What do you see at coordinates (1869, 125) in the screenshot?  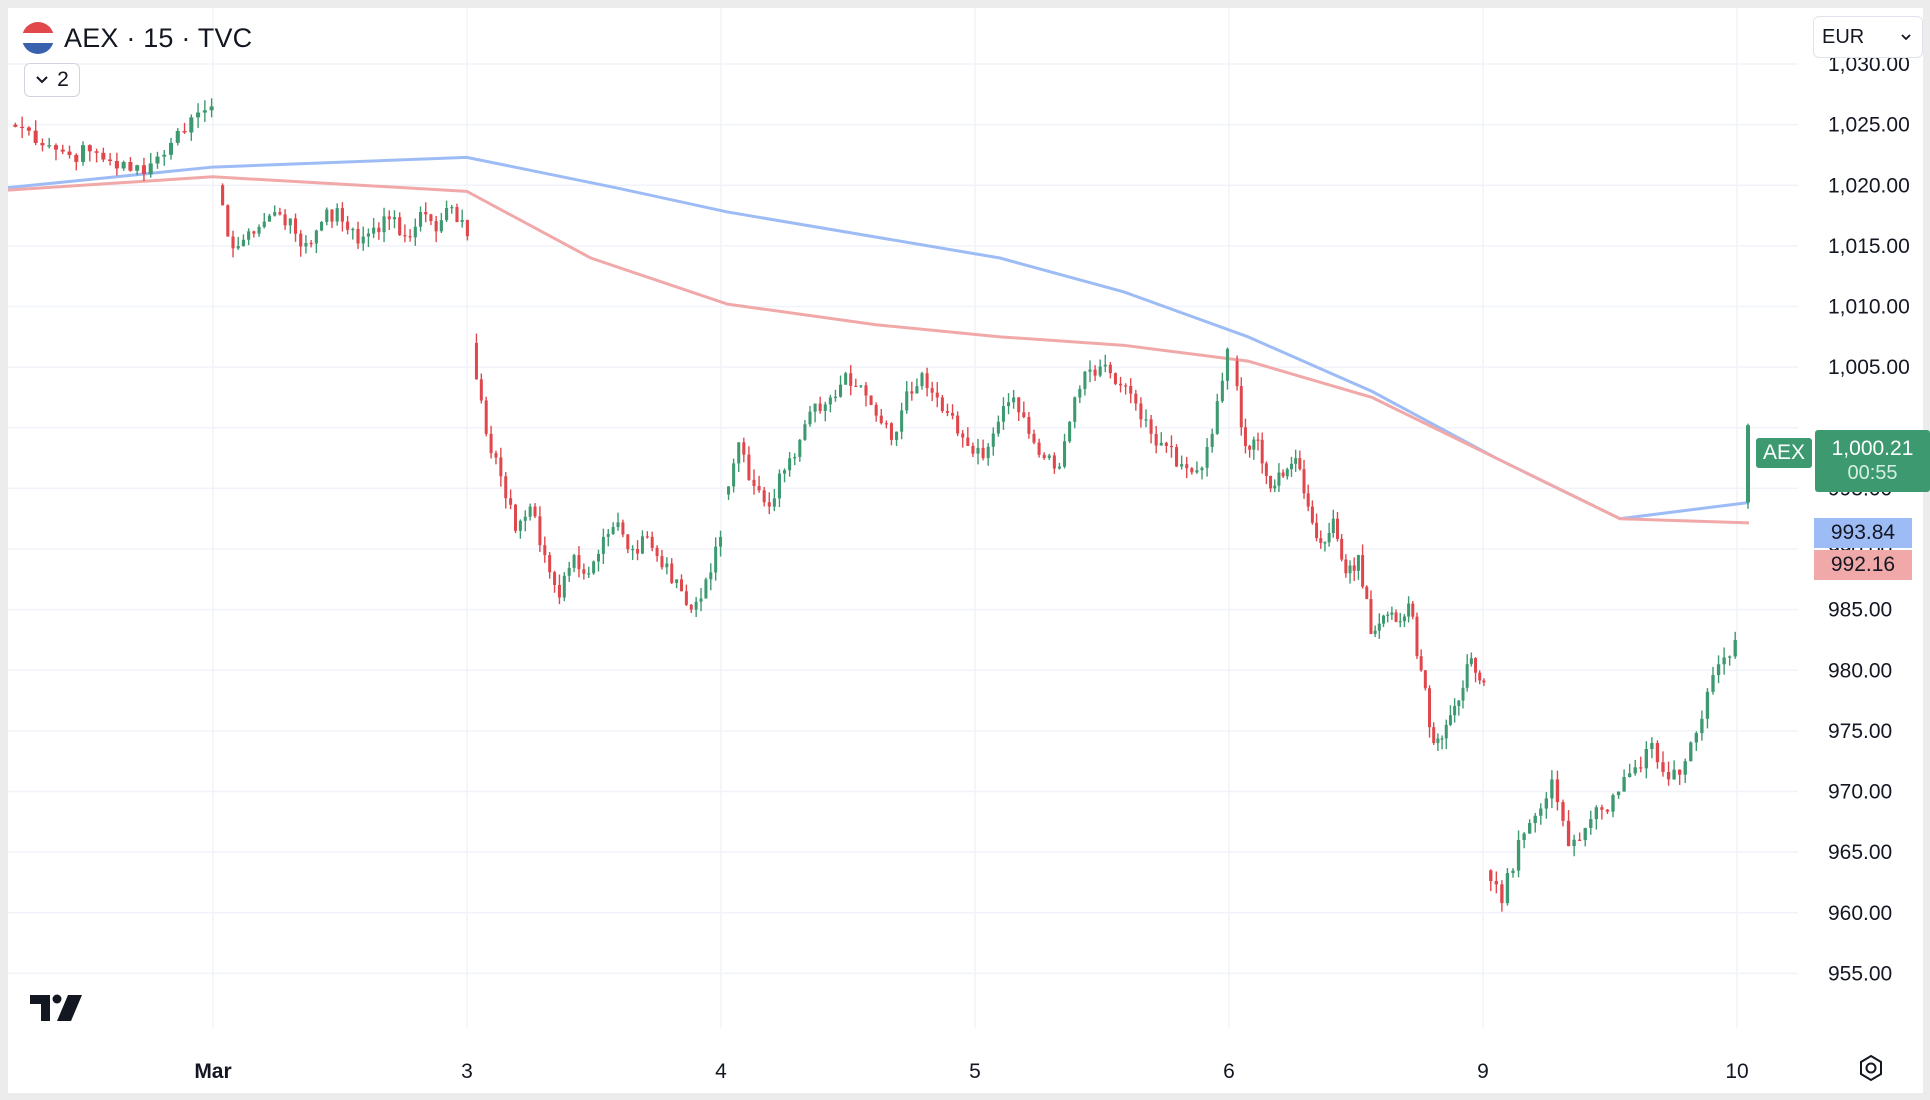 I see `y-tick-label: 1,025.00` at bounding box center [1869, 125].